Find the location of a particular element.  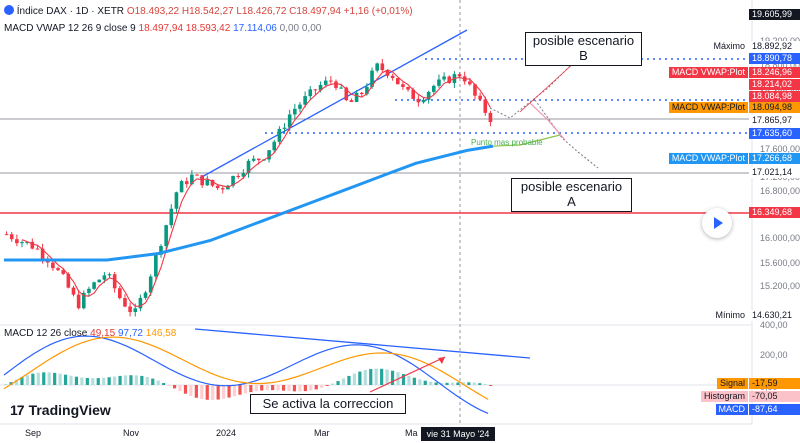

scenario-a-arrow is located at coordinates (547, 121).